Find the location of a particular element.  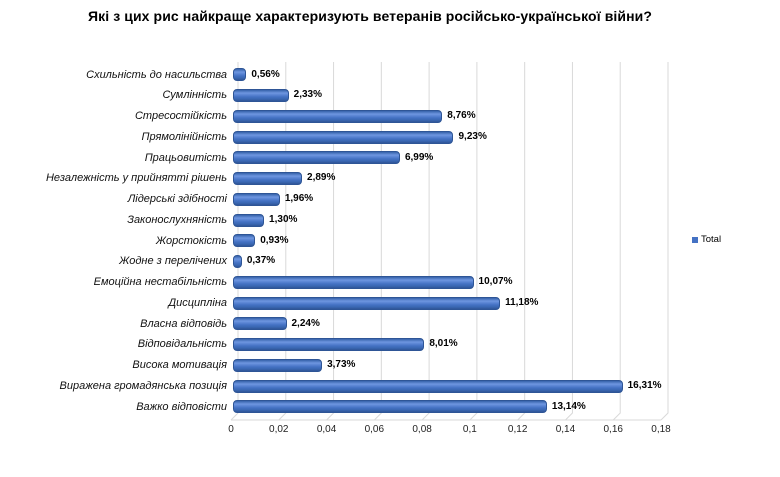

category-label: Жорстокість is located at coordinates (191, 240).